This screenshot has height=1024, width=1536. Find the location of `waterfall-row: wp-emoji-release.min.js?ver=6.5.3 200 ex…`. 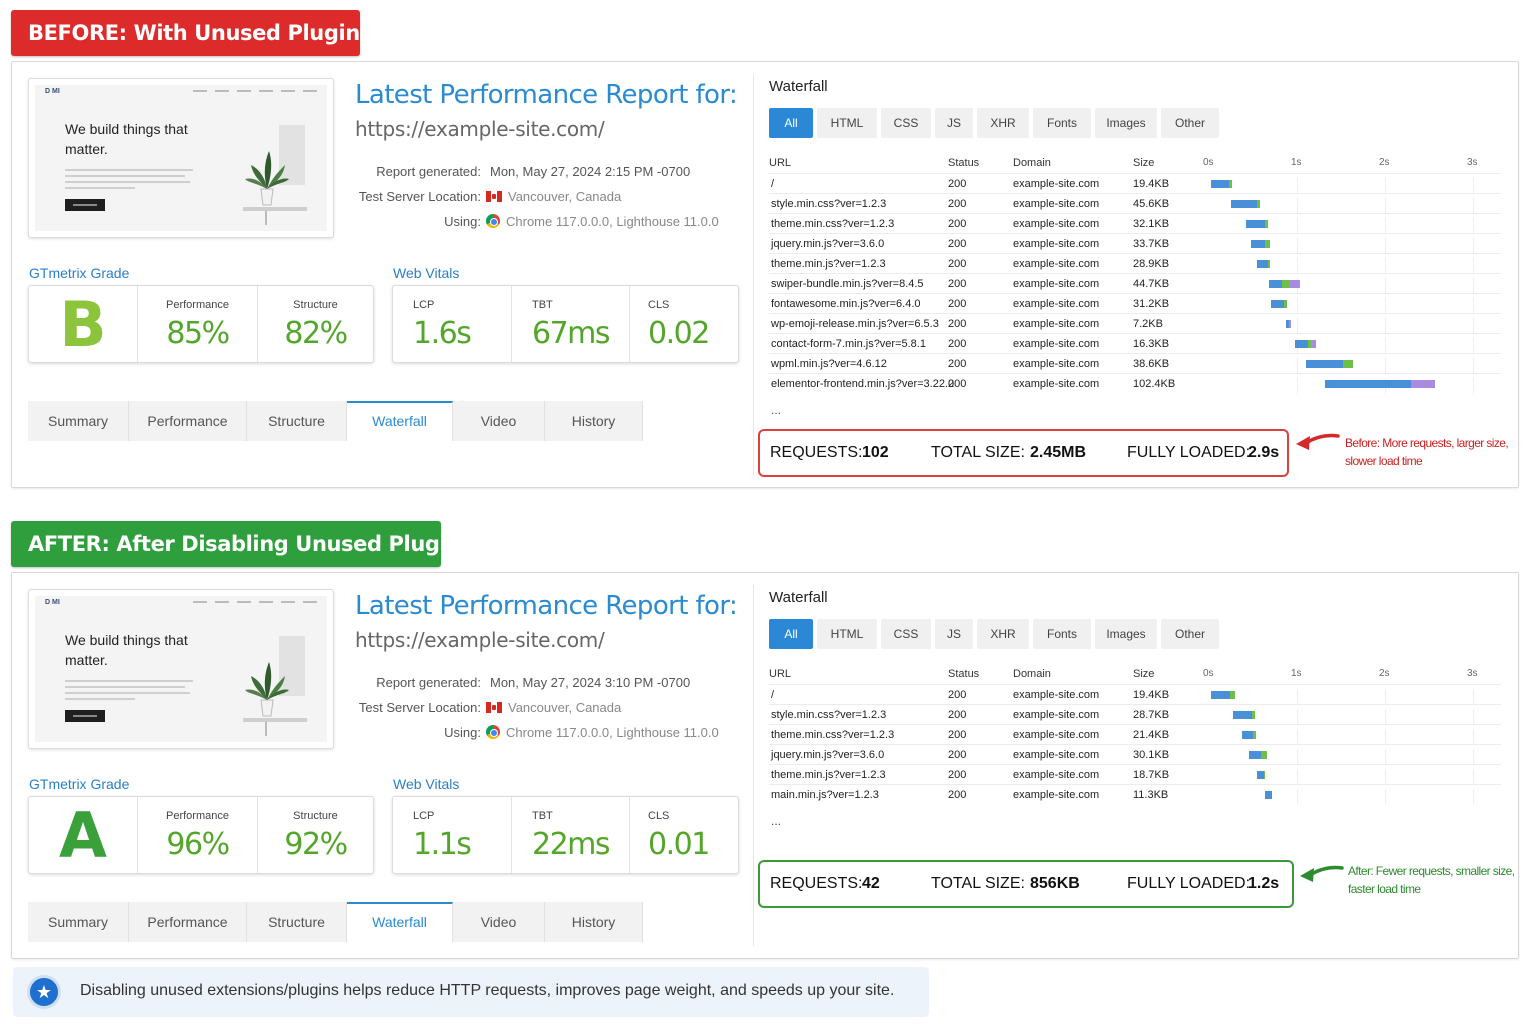

waterfall-row: wp-emoji-release.min.js?ver=6.5.3 200 ex… is located at coordinates (1135, 323).